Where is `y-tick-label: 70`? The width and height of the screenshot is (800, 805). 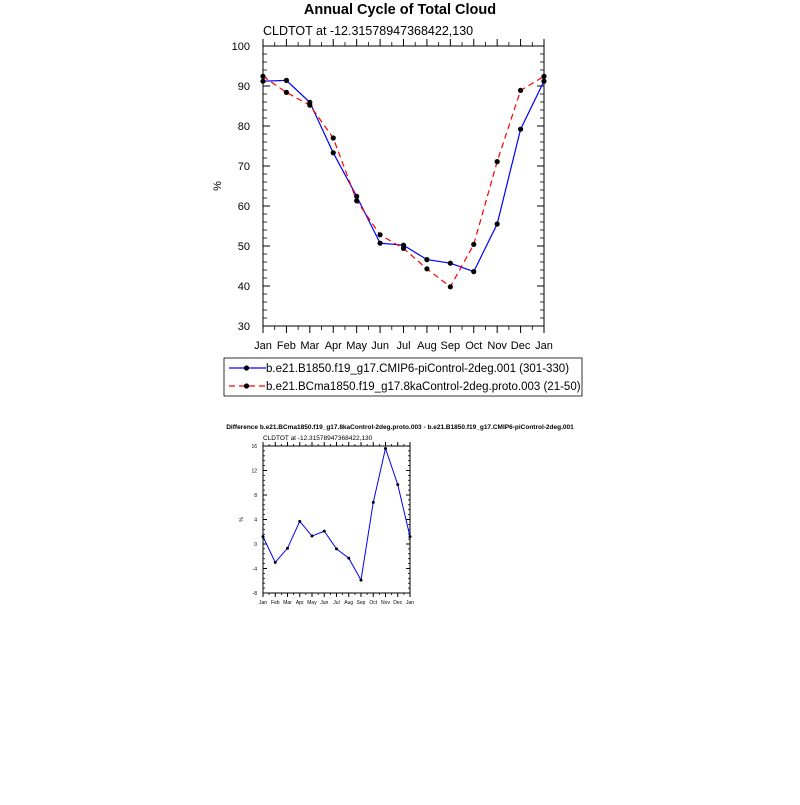 y-tick-label: 70 is located at coordinates (244, 167).